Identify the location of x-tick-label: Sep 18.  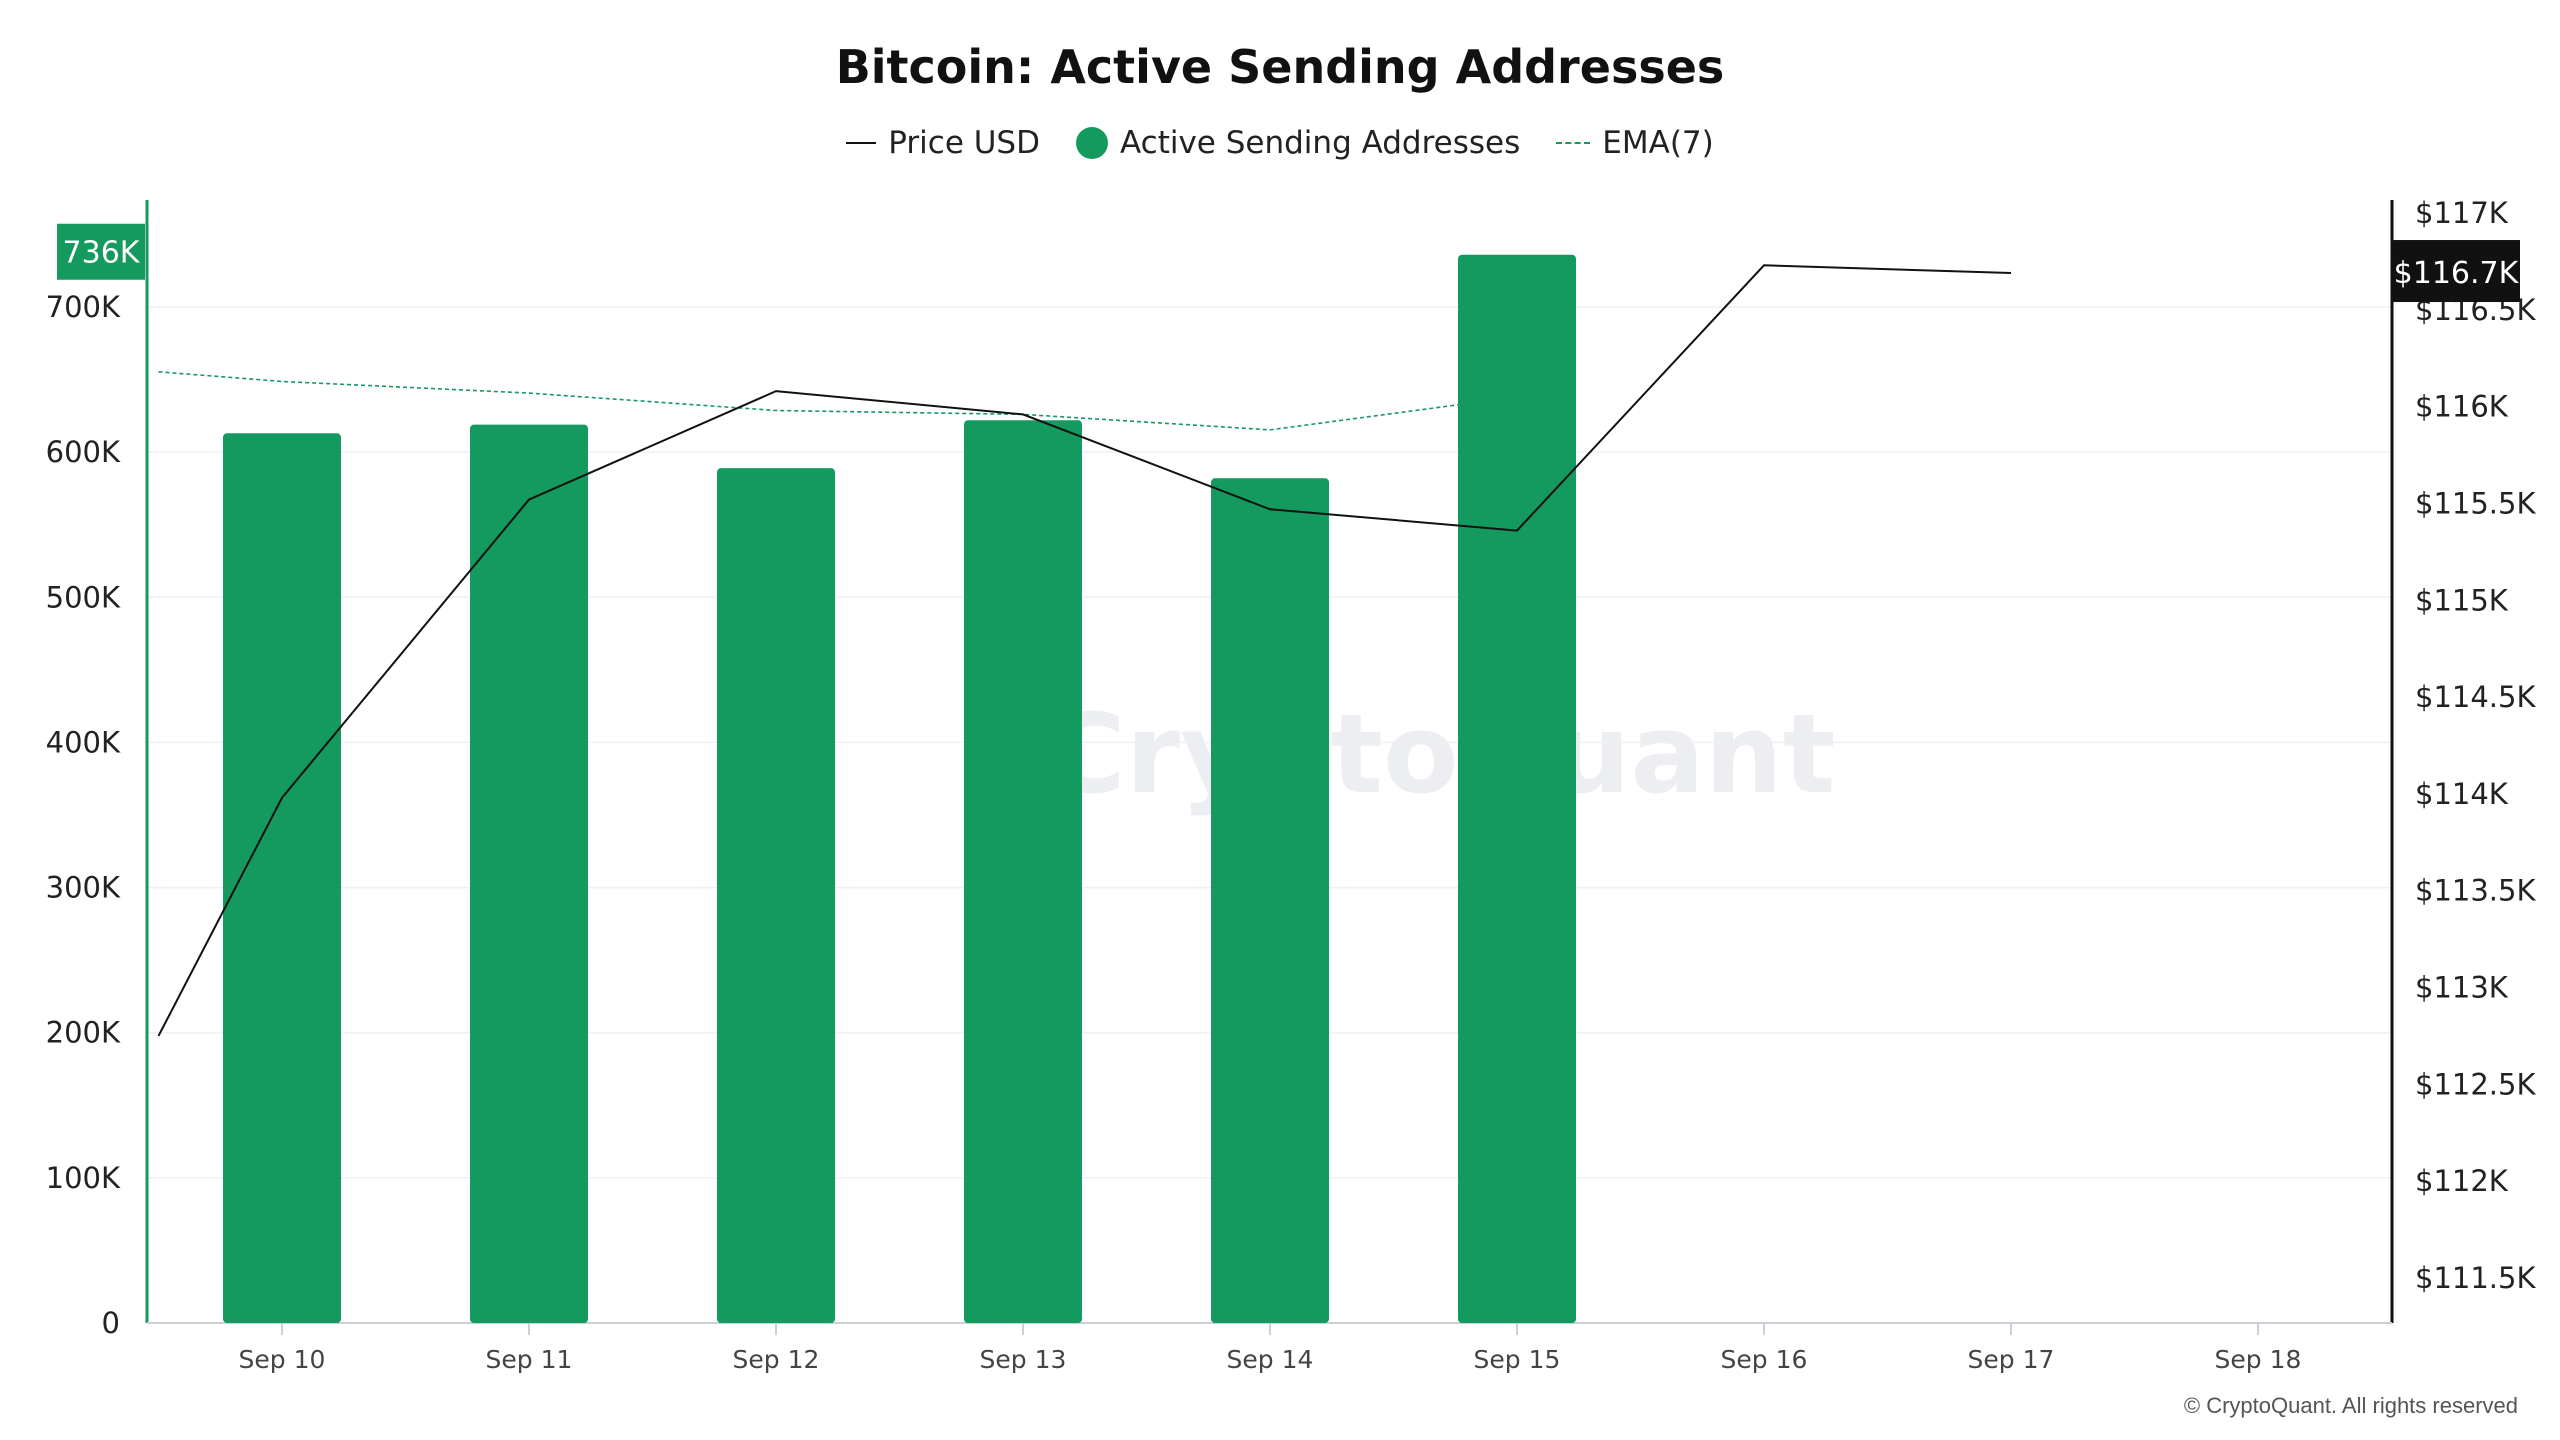
(2258, 1359).